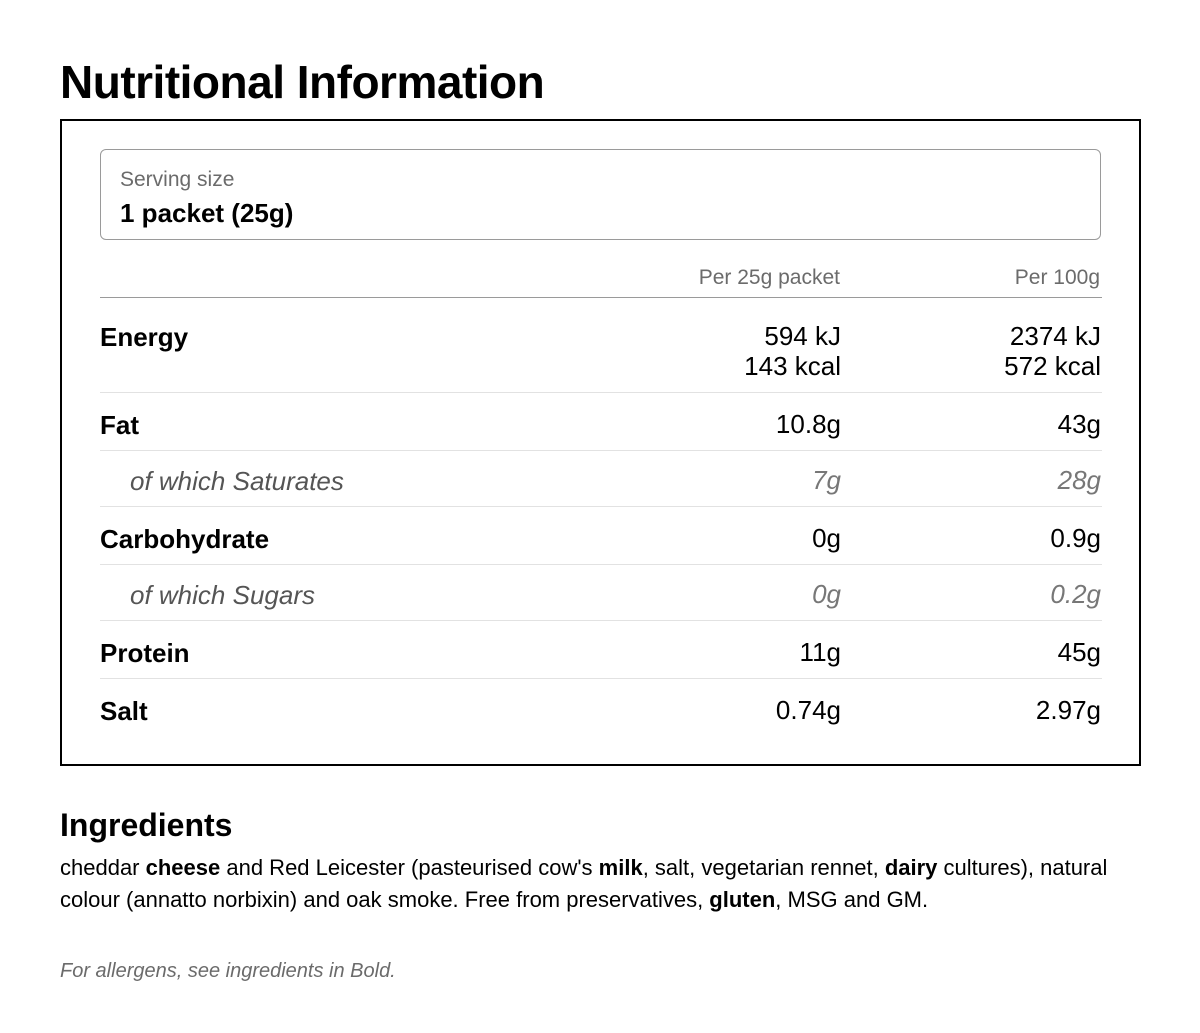 This screenshot has height=1033, width=1200. I want to click on nutrient-value-line: 43g, so click(1079, 424).